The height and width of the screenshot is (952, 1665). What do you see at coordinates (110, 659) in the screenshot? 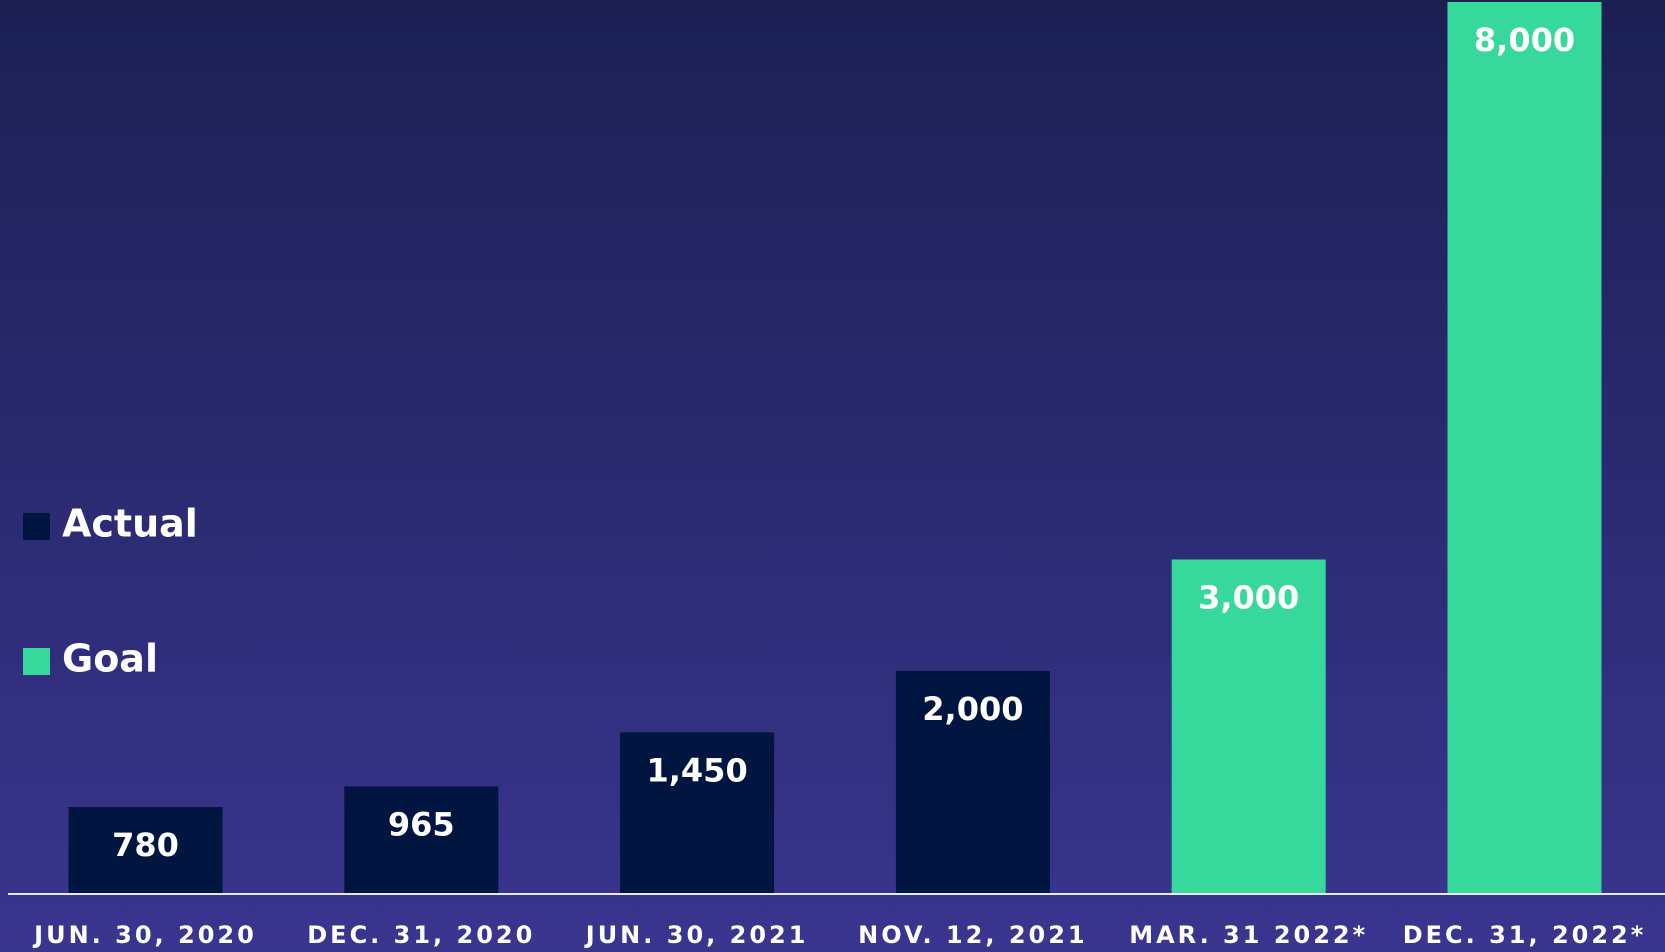
I see `legend-label: Goal` at bounding box center [110, 659].